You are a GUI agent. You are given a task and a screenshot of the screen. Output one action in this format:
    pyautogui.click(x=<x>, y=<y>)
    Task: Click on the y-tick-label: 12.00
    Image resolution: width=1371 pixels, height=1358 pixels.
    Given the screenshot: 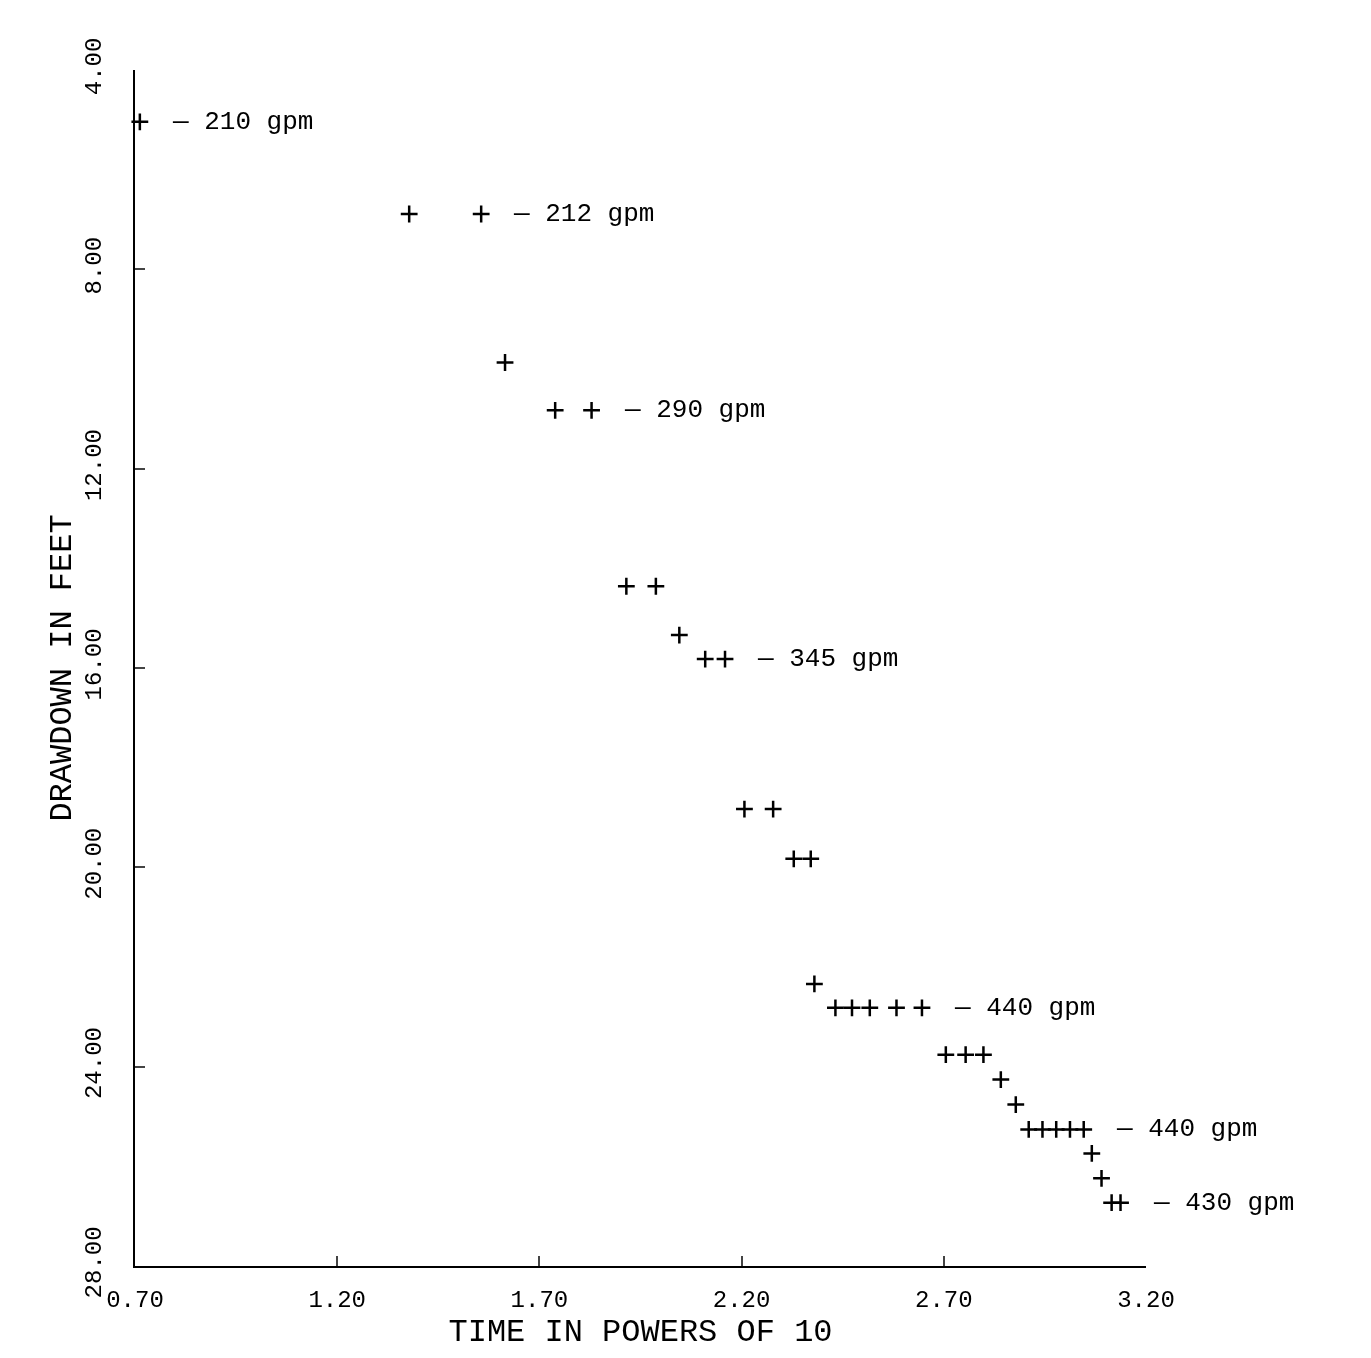 What is the action you would take?
    pyautogui.click(x=95, y=465)
    